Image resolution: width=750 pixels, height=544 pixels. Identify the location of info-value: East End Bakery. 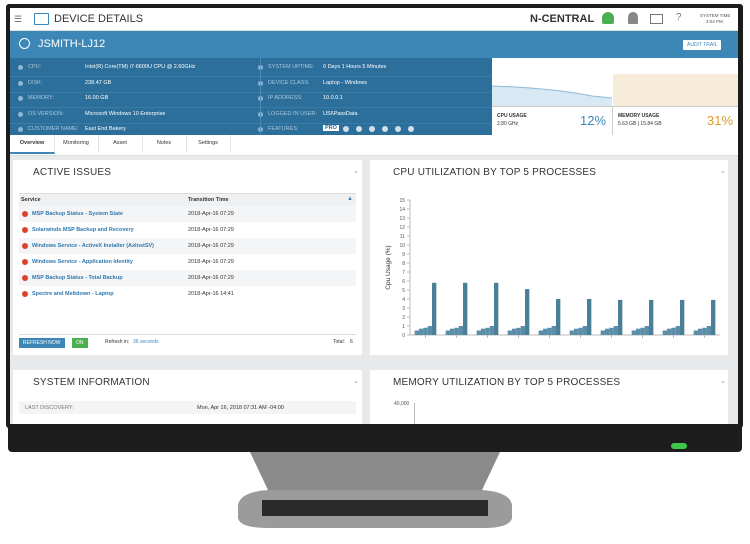
(105, 129).